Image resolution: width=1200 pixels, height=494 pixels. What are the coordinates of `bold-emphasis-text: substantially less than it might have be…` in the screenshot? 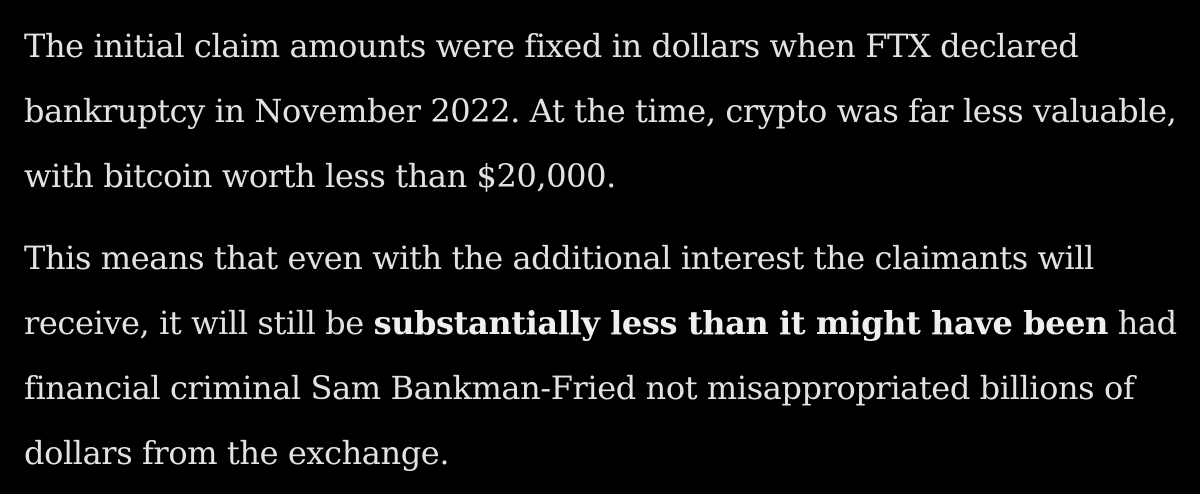 It's located at (741, 323).